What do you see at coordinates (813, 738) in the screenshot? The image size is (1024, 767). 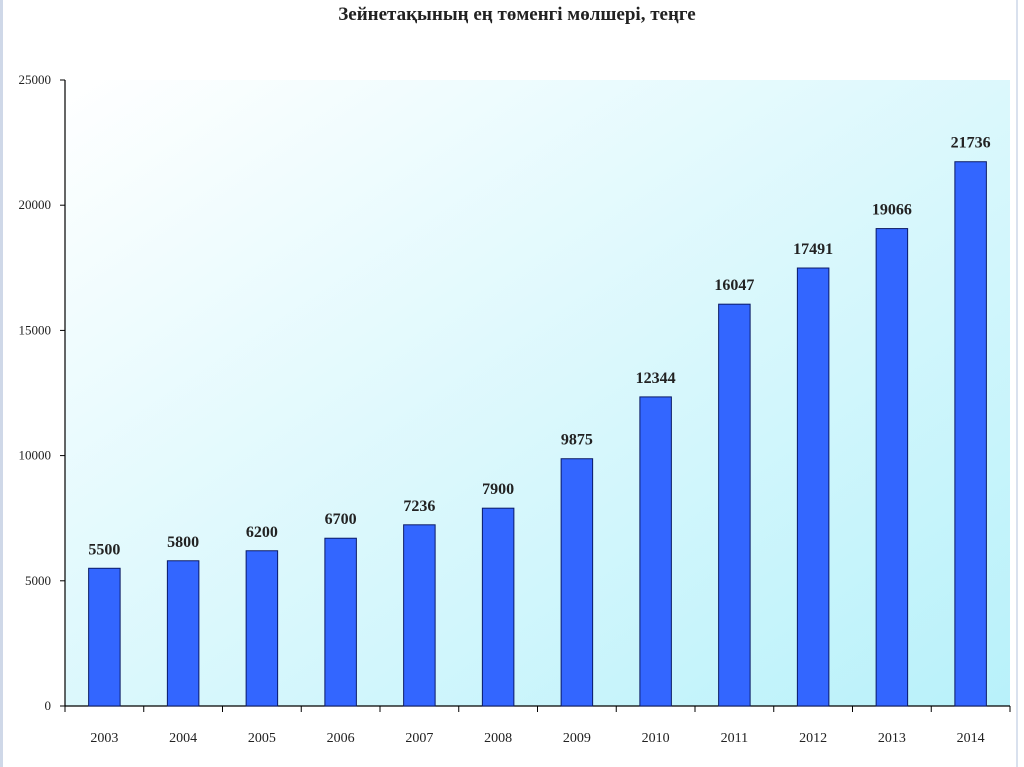 I see `x-tick-label: 2012` at bounding box center [813, 738].